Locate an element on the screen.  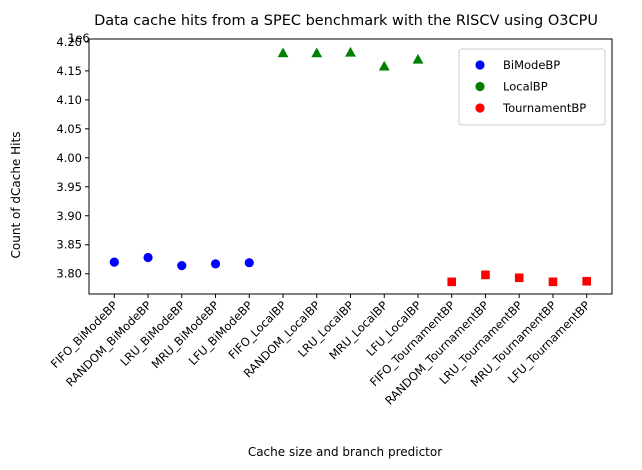
data-point-lru-localbp is located at coordinates (350, 51).